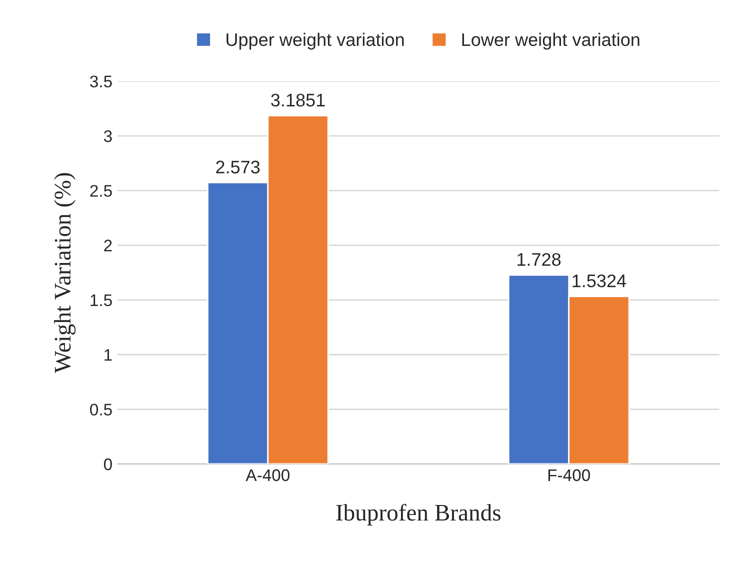  Describe the element at coordinates (315, 41) in the screenshot. I see `legend-label: Upper weight variation` at that location.